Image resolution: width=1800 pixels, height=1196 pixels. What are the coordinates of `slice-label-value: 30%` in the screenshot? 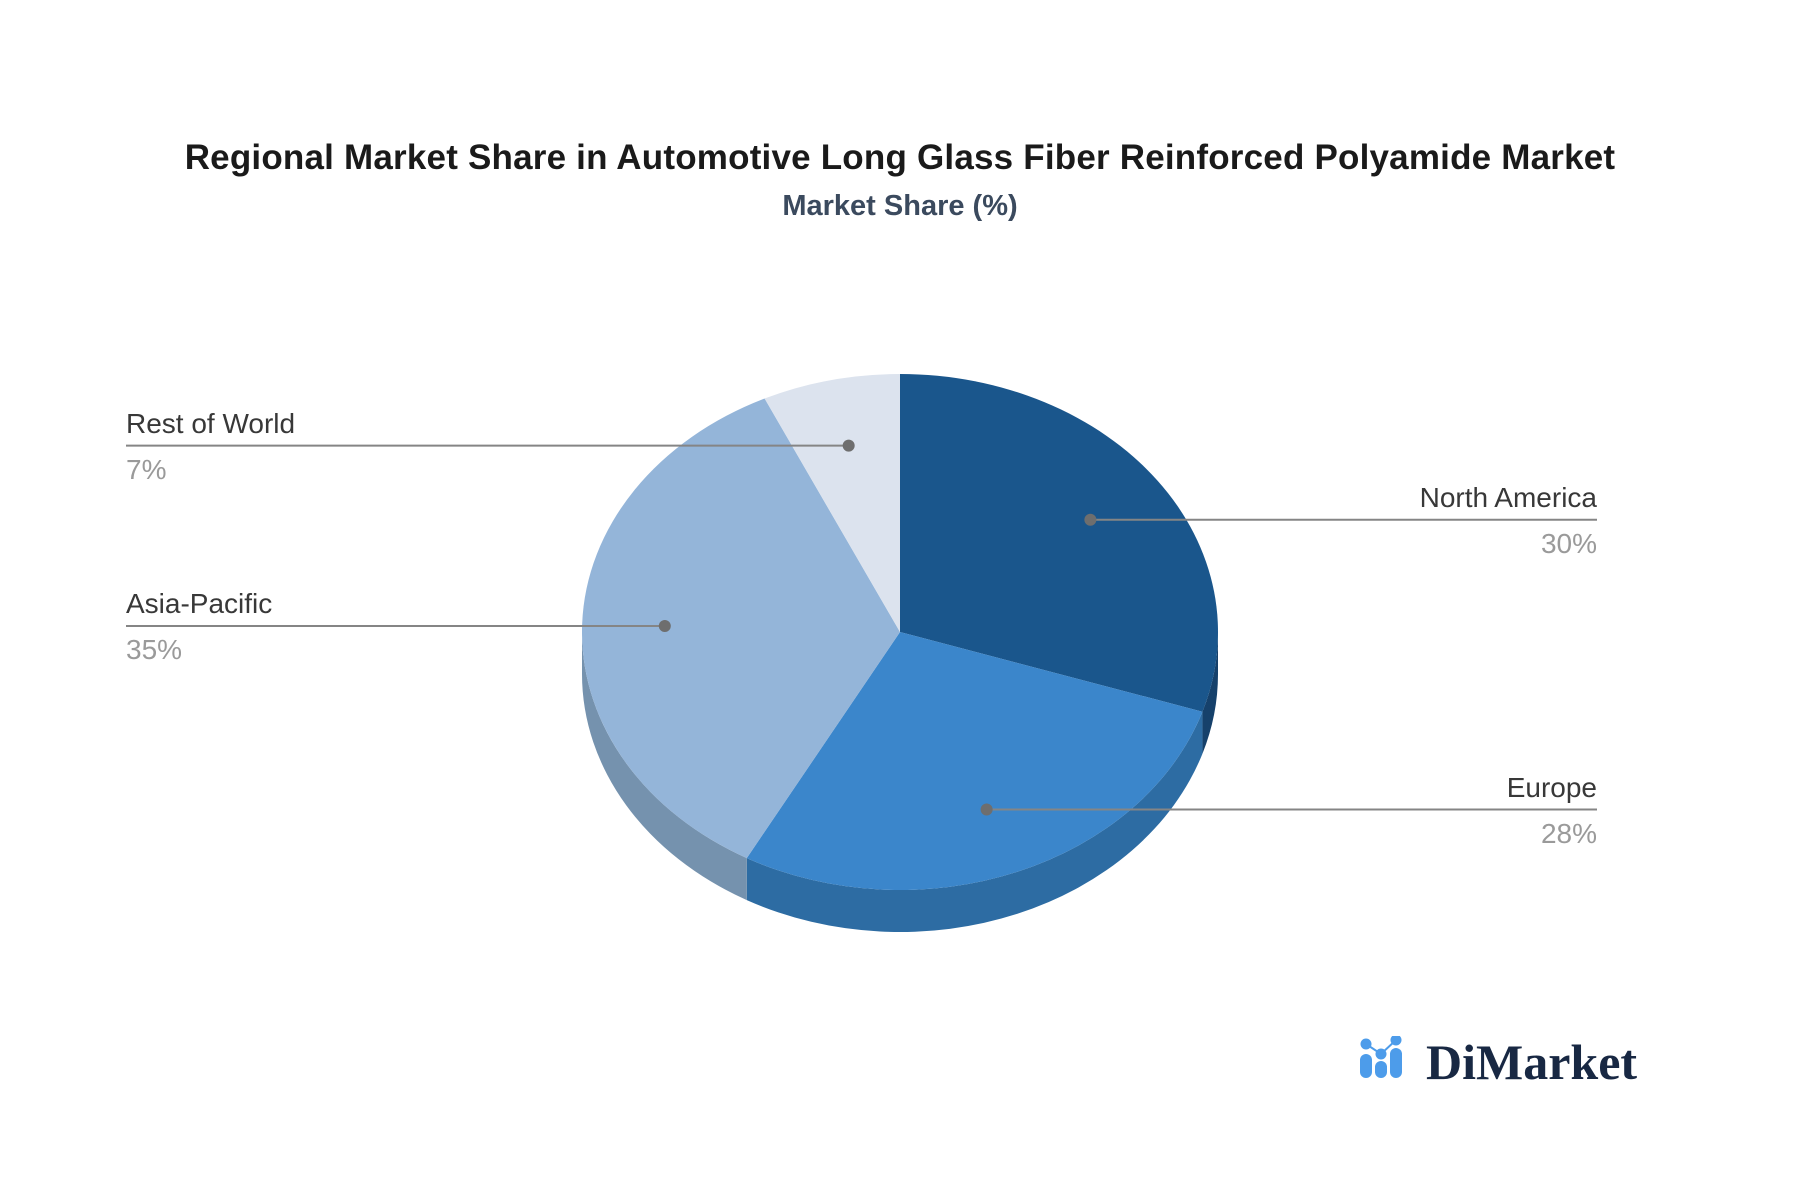 It's located at (1568, 543).